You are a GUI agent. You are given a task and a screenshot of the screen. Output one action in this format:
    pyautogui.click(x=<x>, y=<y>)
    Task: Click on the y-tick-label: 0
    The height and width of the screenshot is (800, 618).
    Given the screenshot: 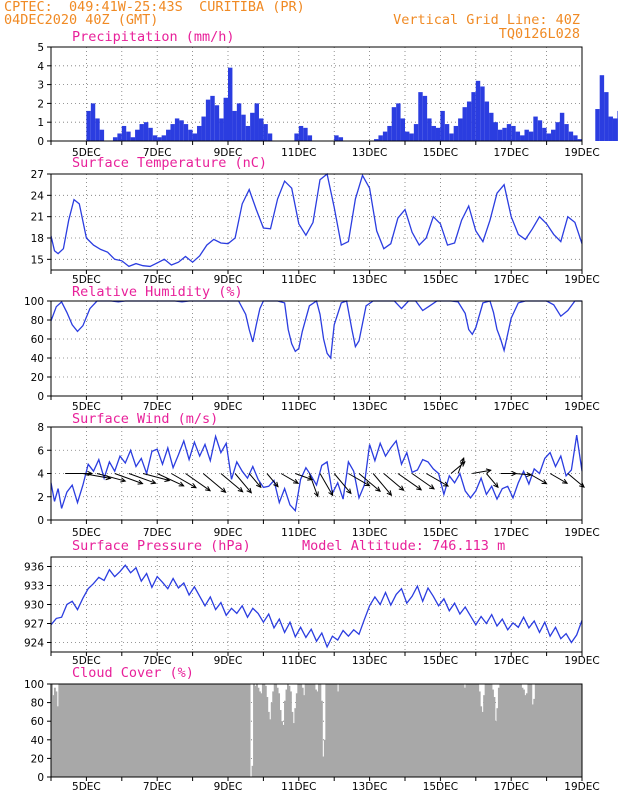 What is the action you would take?
    pyautogui.click(x=40, y=142)
    